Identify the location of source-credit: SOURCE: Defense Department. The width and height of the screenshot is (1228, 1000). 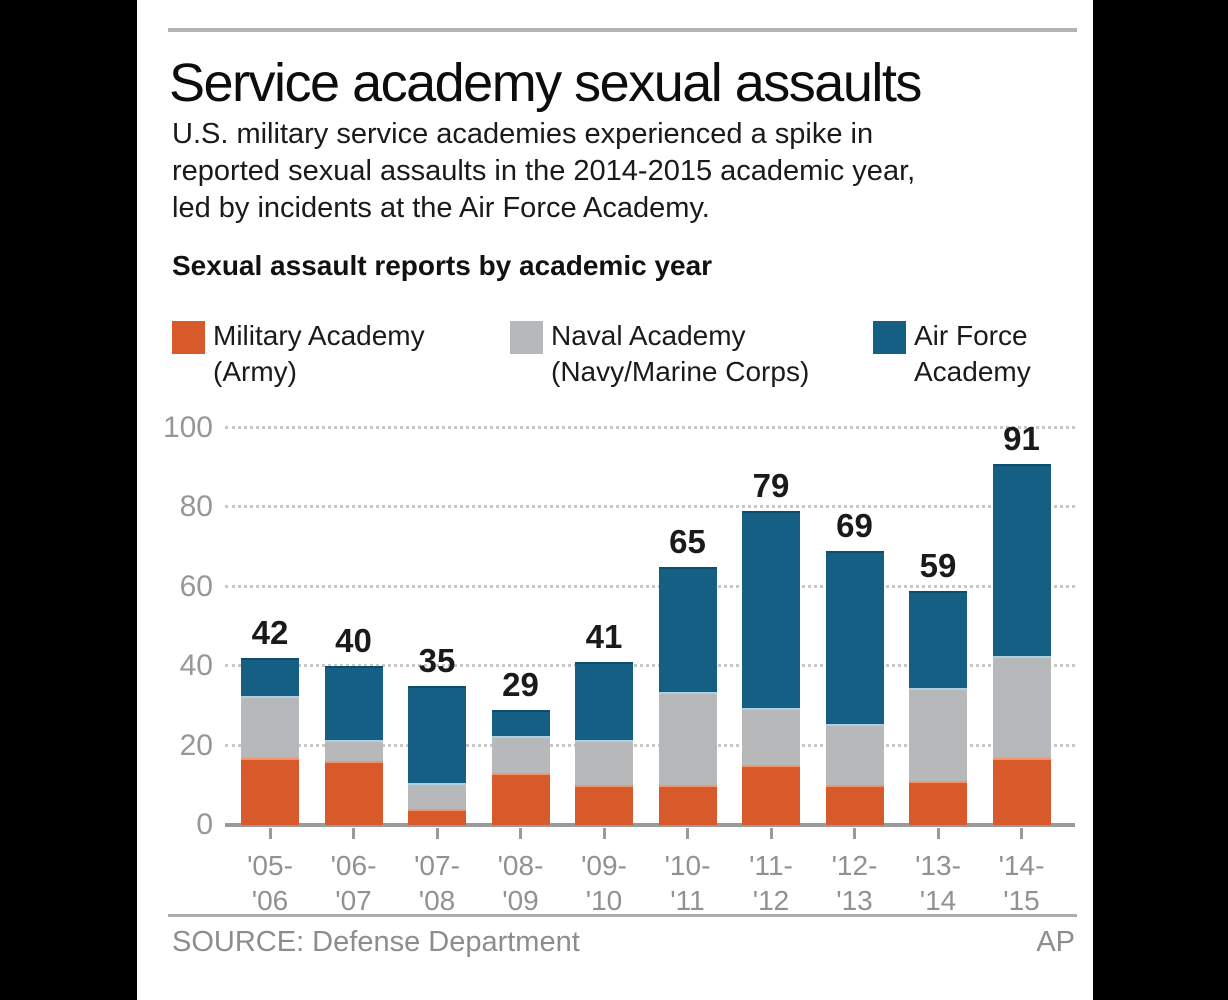
(376, 942).